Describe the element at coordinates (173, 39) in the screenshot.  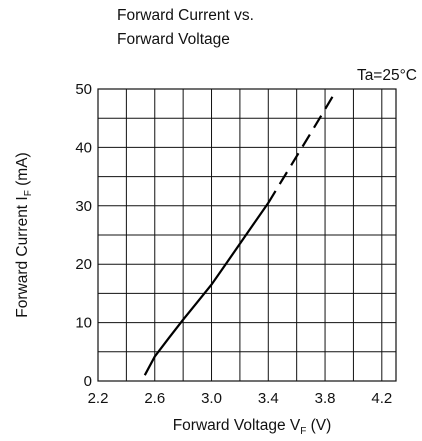
I see `chart-title-line-2: Forward Voltage` at that location.